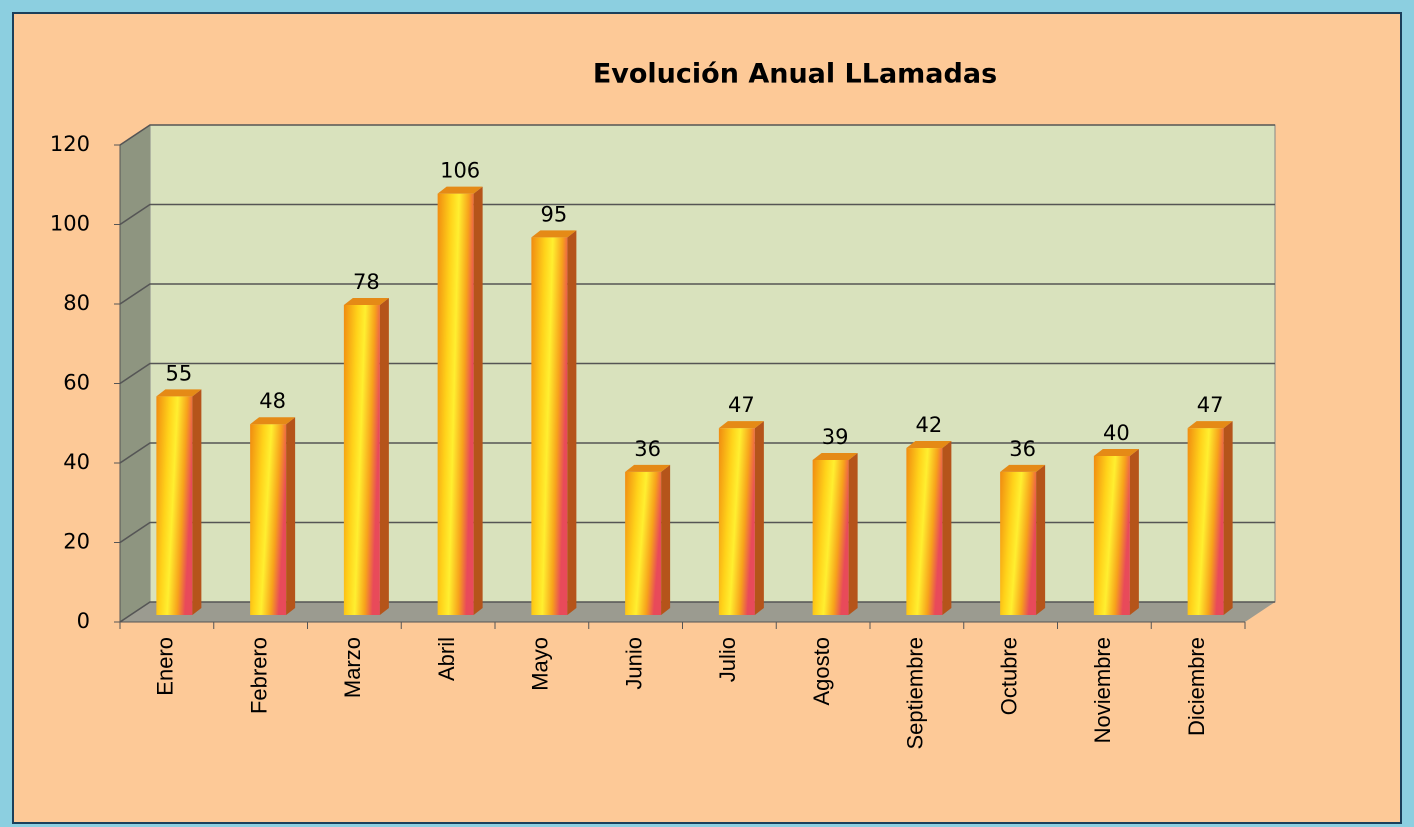 The image size is (1414, 827). What do you see at coordinates (1196, 686) in the screenshot?
I see `x-tick-label: Diciembre` at bounding box center [1196, 686].